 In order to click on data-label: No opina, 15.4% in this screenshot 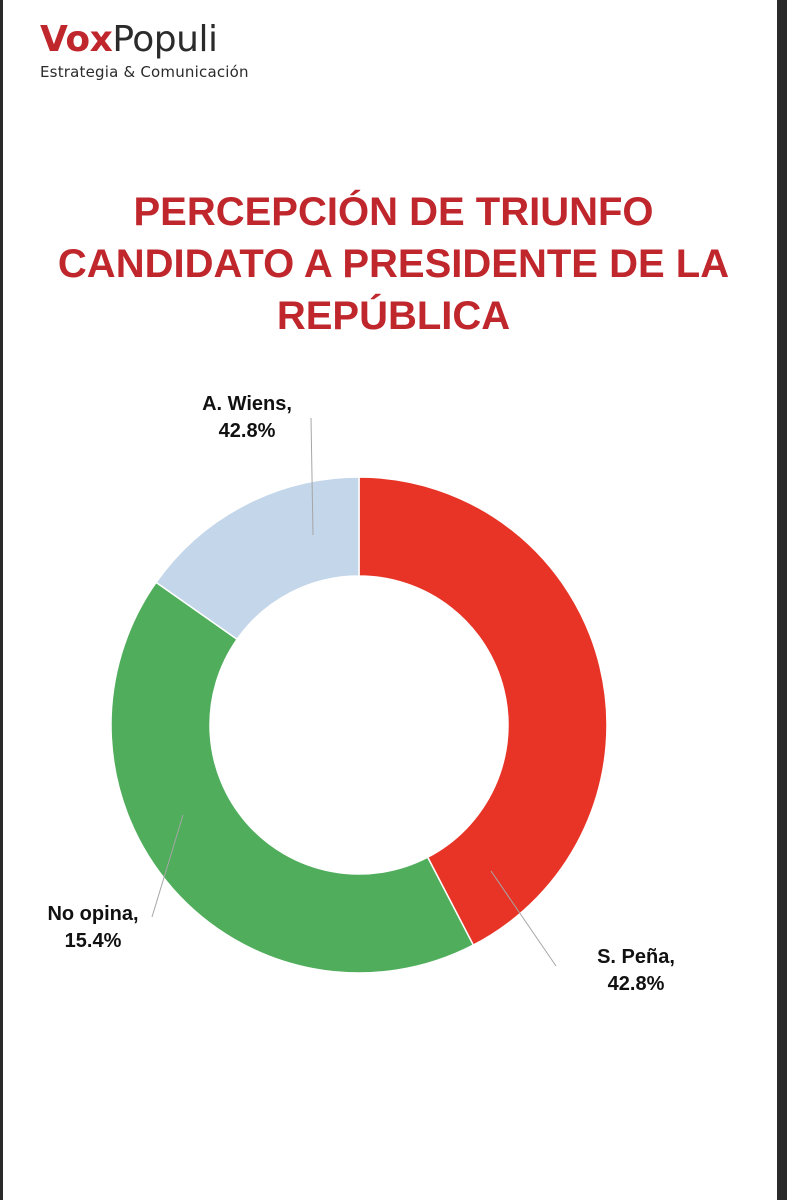, I will do `click(92, 927)`.